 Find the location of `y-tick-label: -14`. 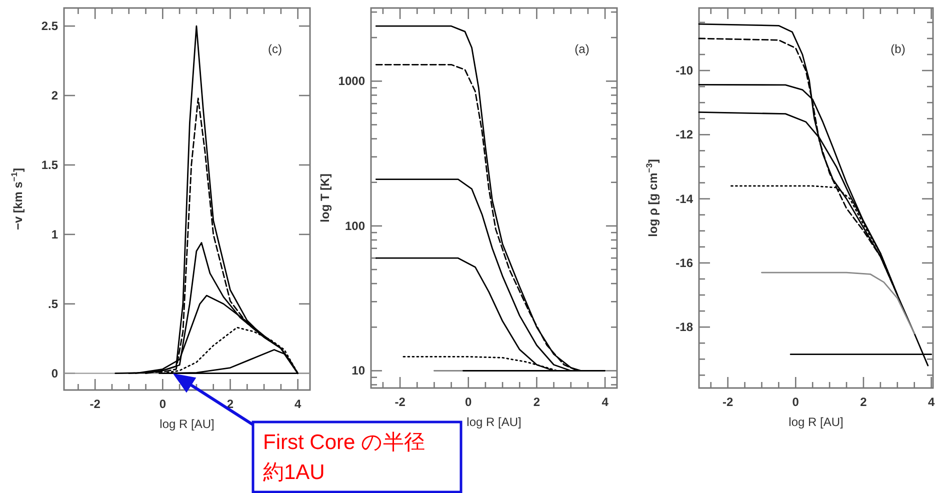

y-tick-label: -14 is located at coordinates (685, 199).